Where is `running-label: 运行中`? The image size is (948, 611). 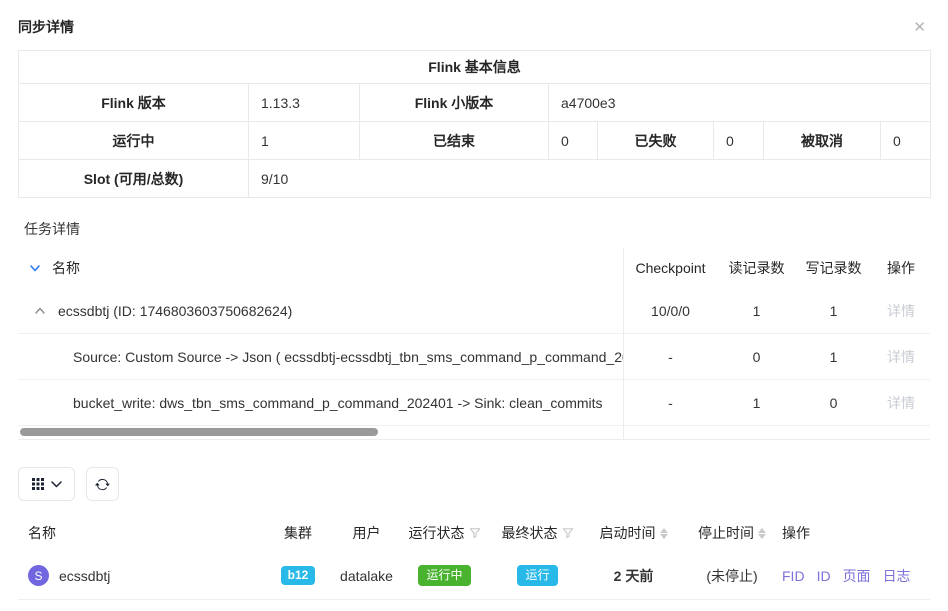 running-label: 运行中 is located at coordinates (133, 140).